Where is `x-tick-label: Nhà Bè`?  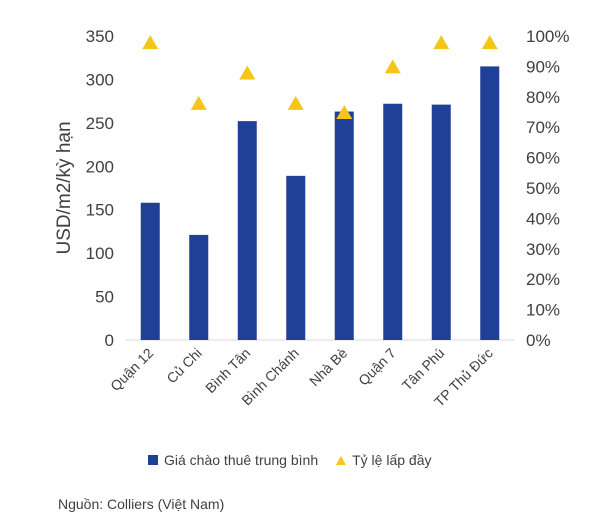
x-tick-label: Nhà Bè is located at coordinates (328, 367).